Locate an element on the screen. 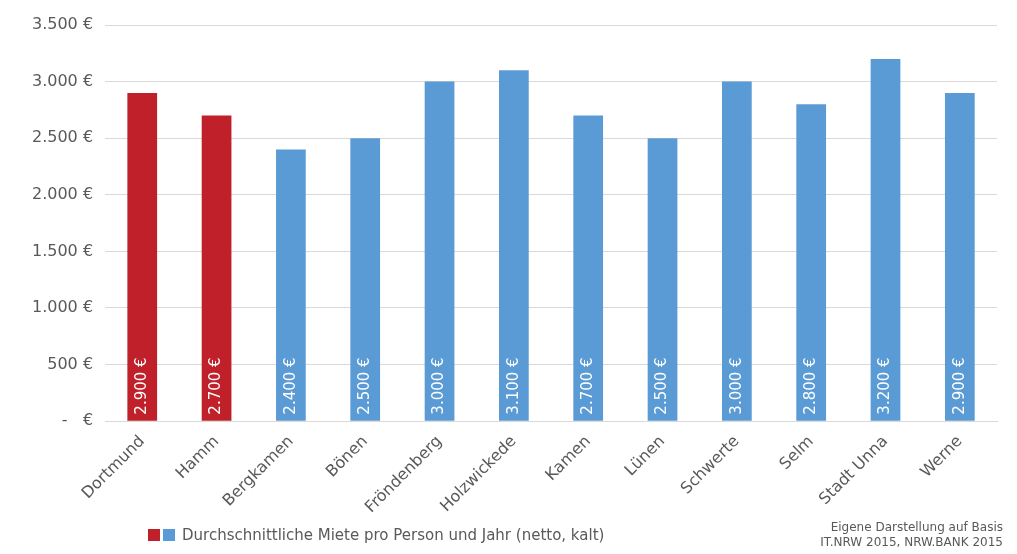  y-tick-label: - € is located at coordinates (77, 420).